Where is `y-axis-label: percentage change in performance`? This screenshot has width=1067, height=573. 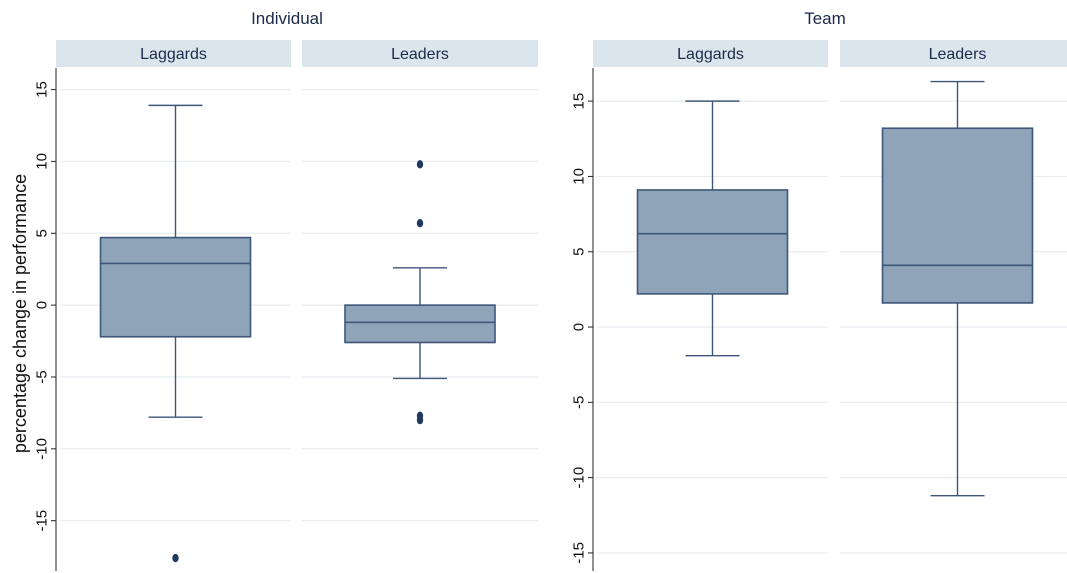 y-axis-label: percentage change in performance is located at coordinates (20, 313).